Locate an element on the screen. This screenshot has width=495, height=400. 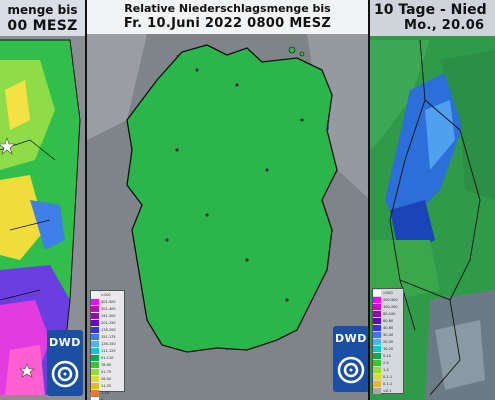
legend-entry: 401-500 is located at coordinates (107, 301).